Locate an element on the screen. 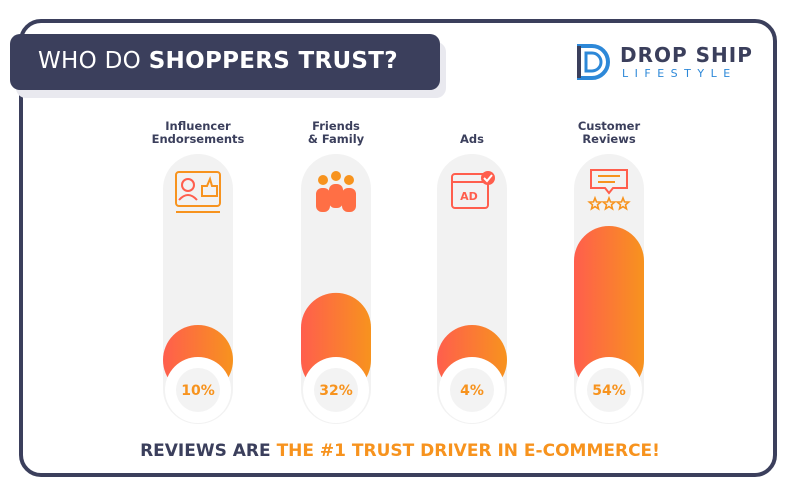  brand-logo: DROP SHIP LIFESTYLE is located at coordinates (671, 64).